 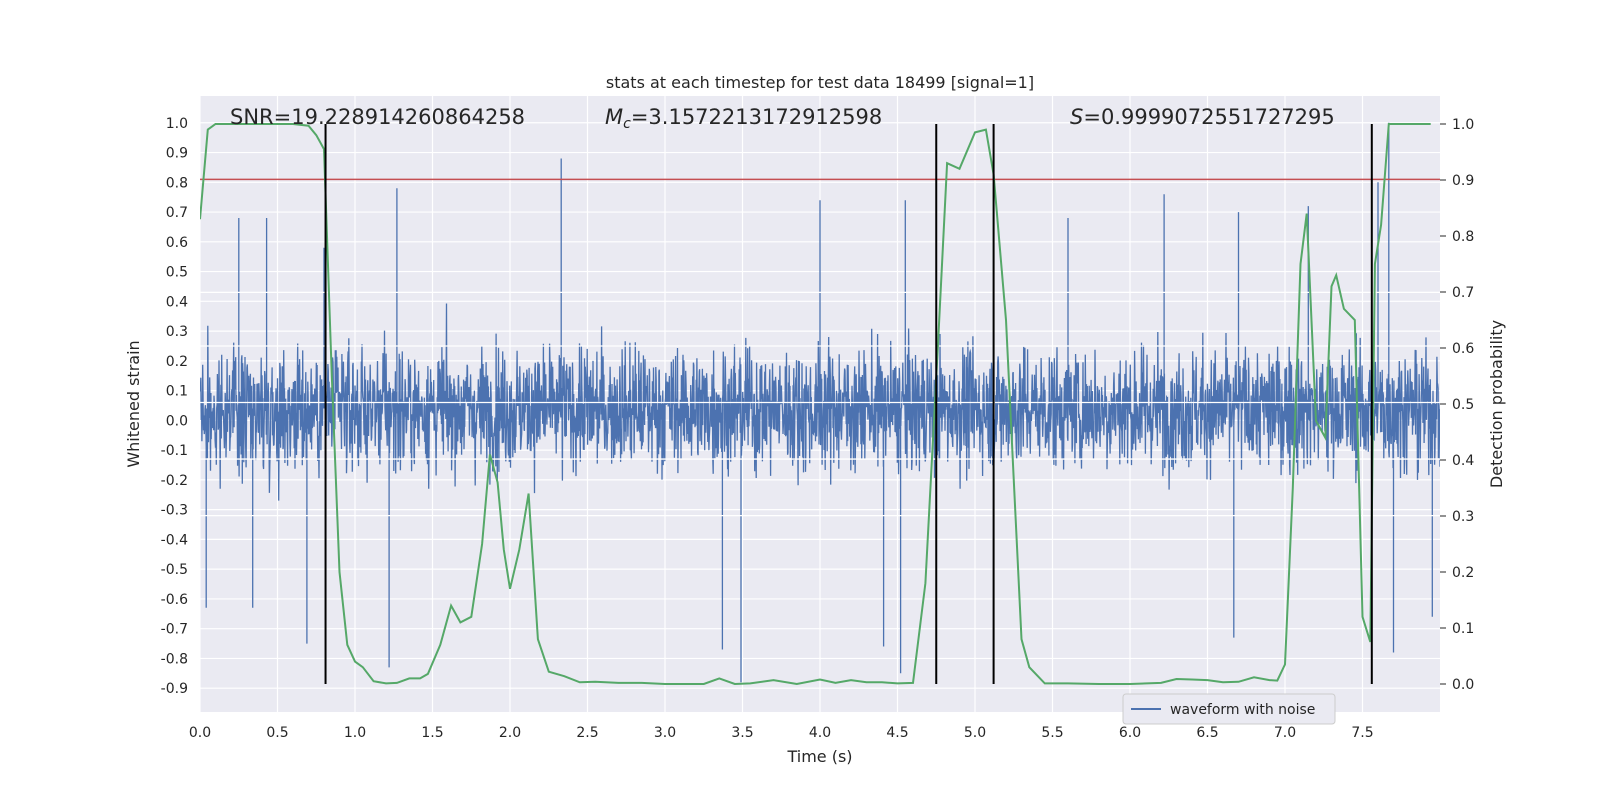 What do you see at coordinates (377, 117) in the screenshot?
I see `snr-annotation: SNR=19.228914260864258` at bounding box center [377, 117].